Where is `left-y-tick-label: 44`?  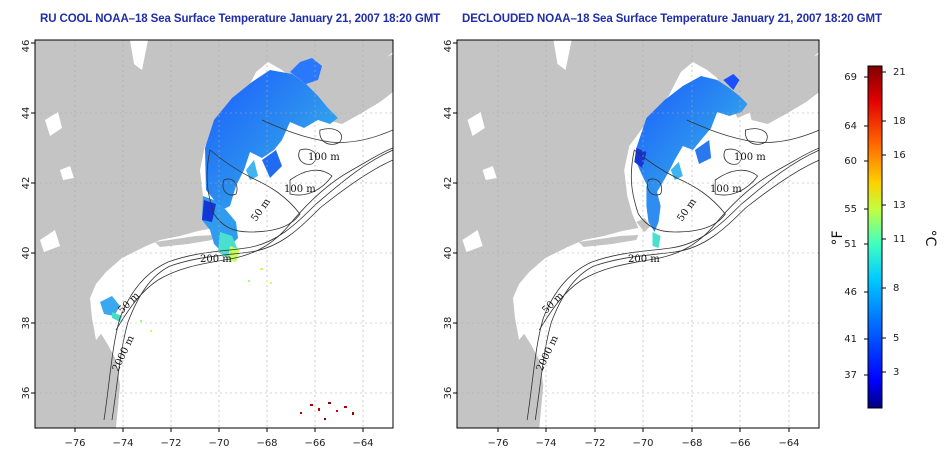 left-y-tick-label: 44 is located at coordinates (26, 113).